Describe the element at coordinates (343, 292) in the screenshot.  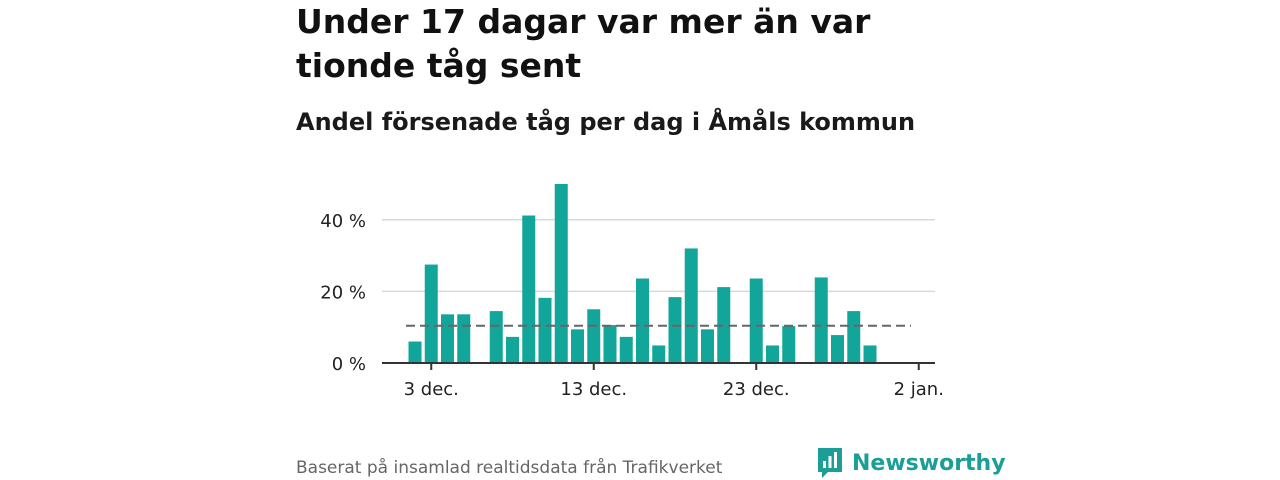
I see `y-tick-label: 20 %` at that location.